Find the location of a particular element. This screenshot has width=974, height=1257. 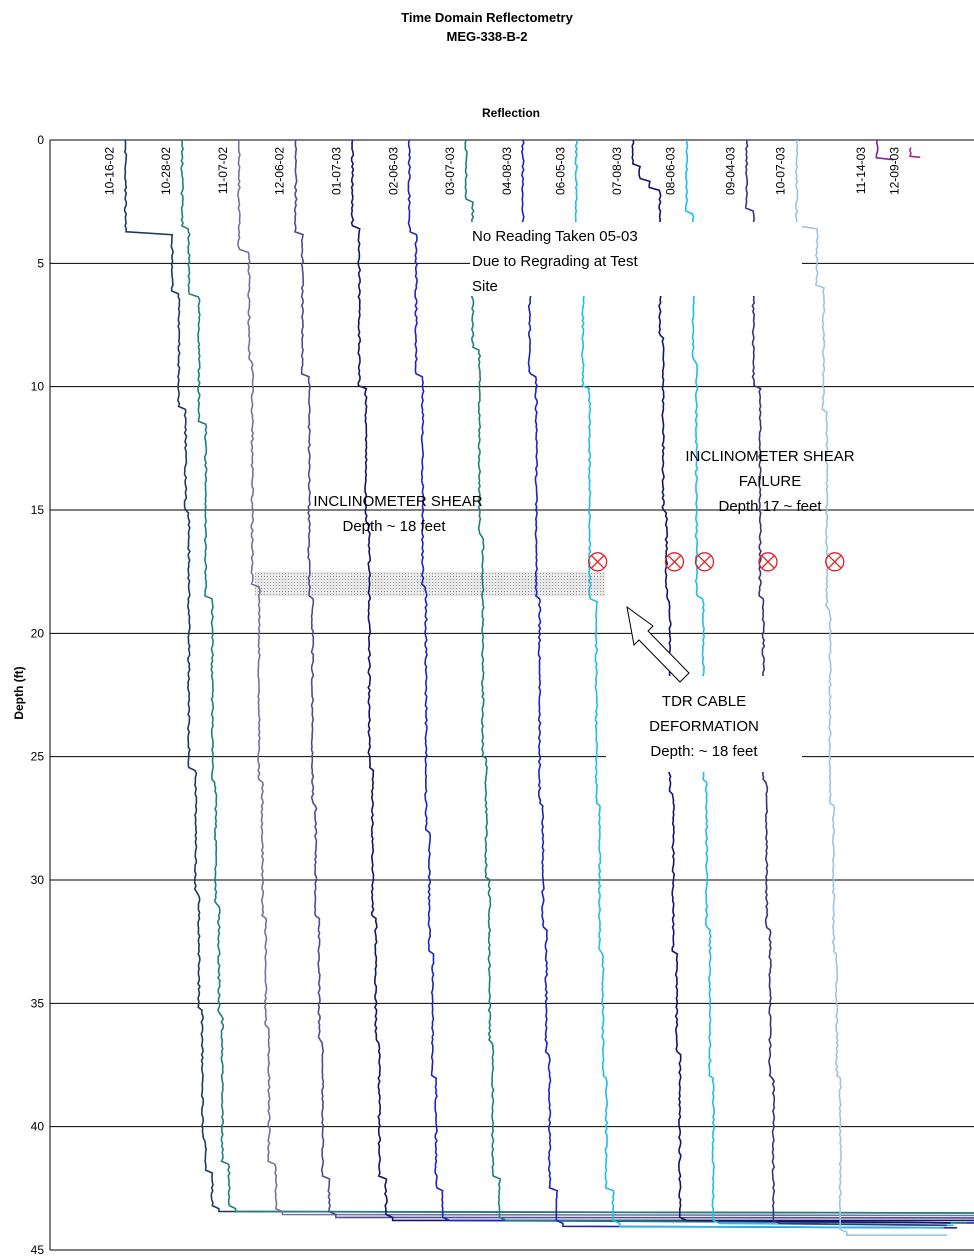

series-label-07-08-03: 07-08-03 is located at coordinates (617, 171).